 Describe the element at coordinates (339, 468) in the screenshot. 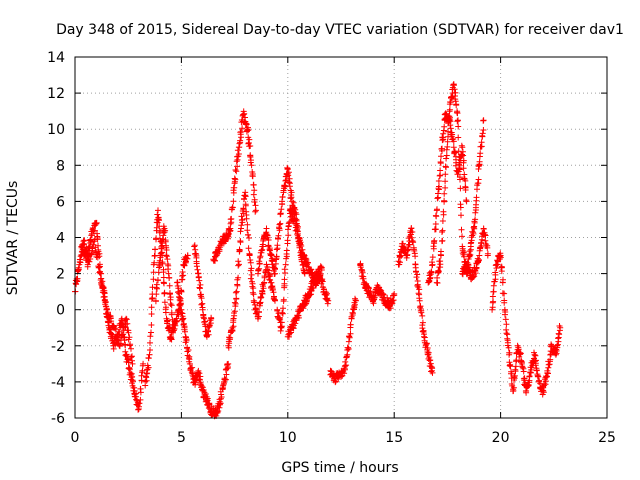

I see `x-axis-label: GPS time / hours` at that location.